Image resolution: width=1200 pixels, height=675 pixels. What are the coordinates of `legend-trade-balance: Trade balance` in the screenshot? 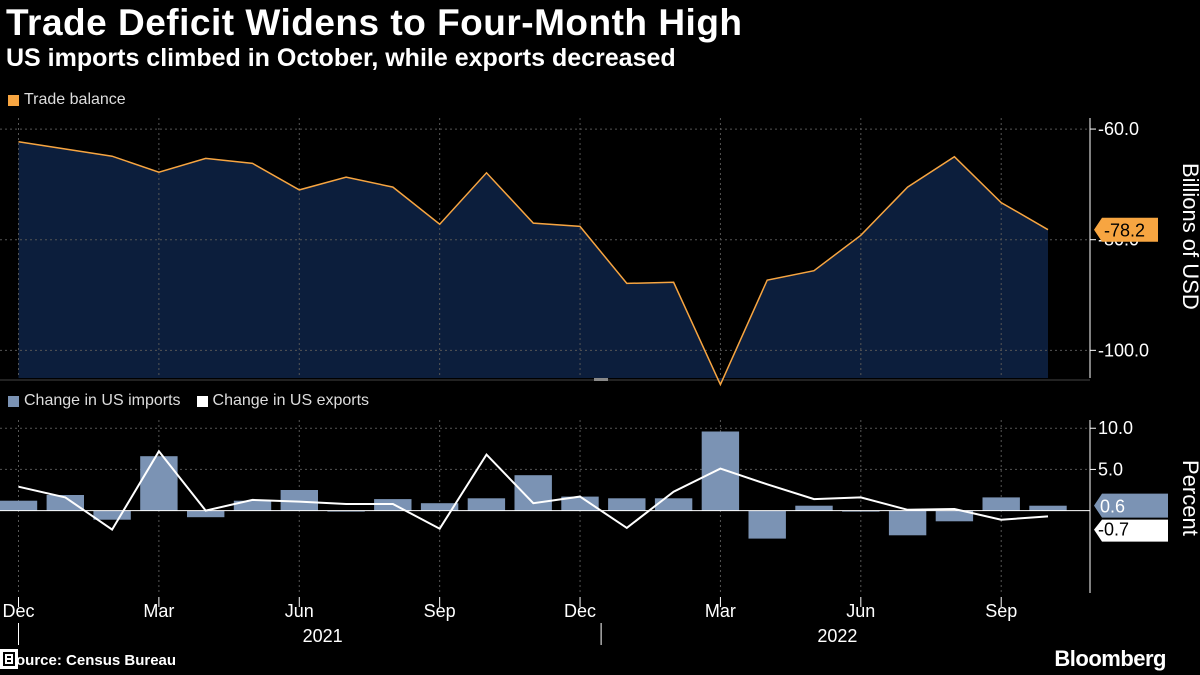 It's located at (67, 100).